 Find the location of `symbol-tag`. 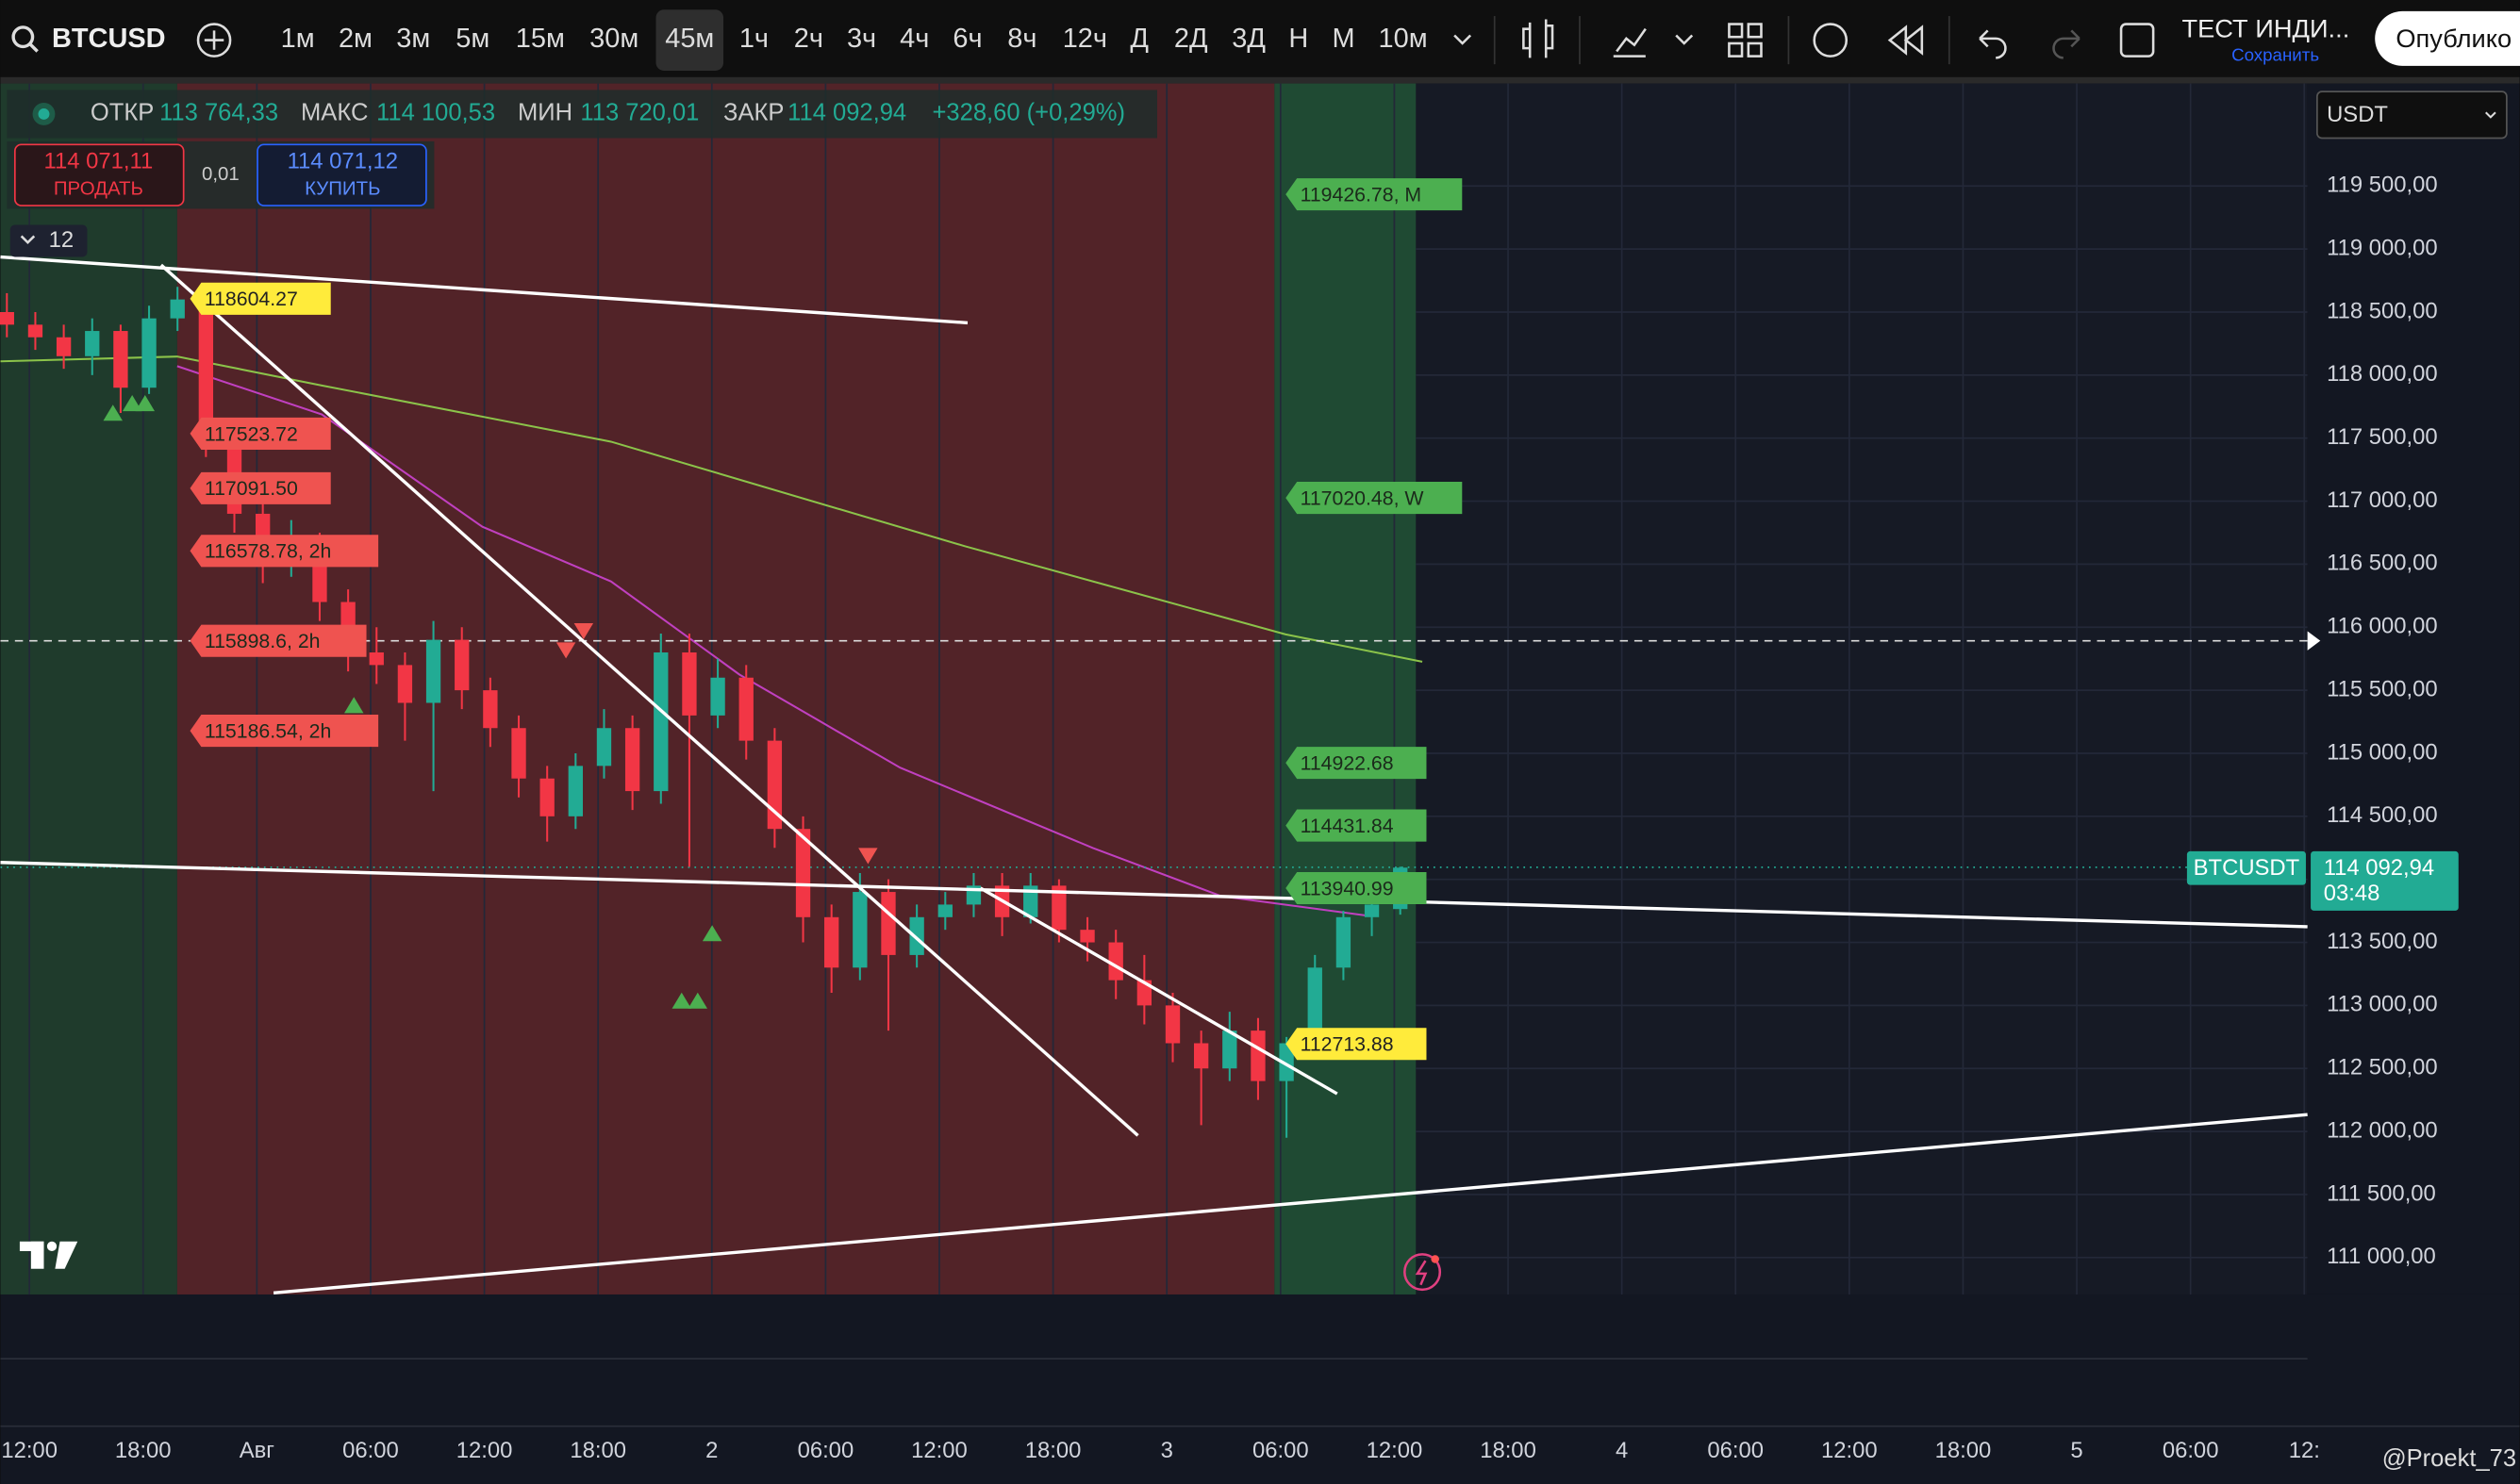

symbol-tag is located at coordinates (2246, 867).